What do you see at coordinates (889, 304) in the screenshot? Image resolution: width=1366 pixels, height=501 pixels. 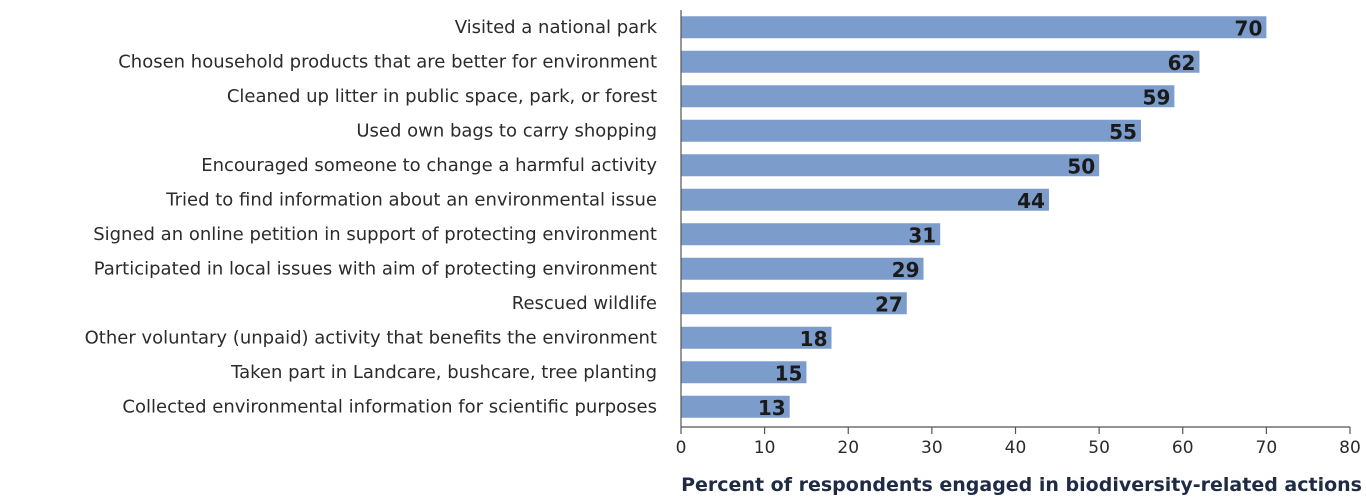 I see `data-label: 27` at bounding box center [889, 304].